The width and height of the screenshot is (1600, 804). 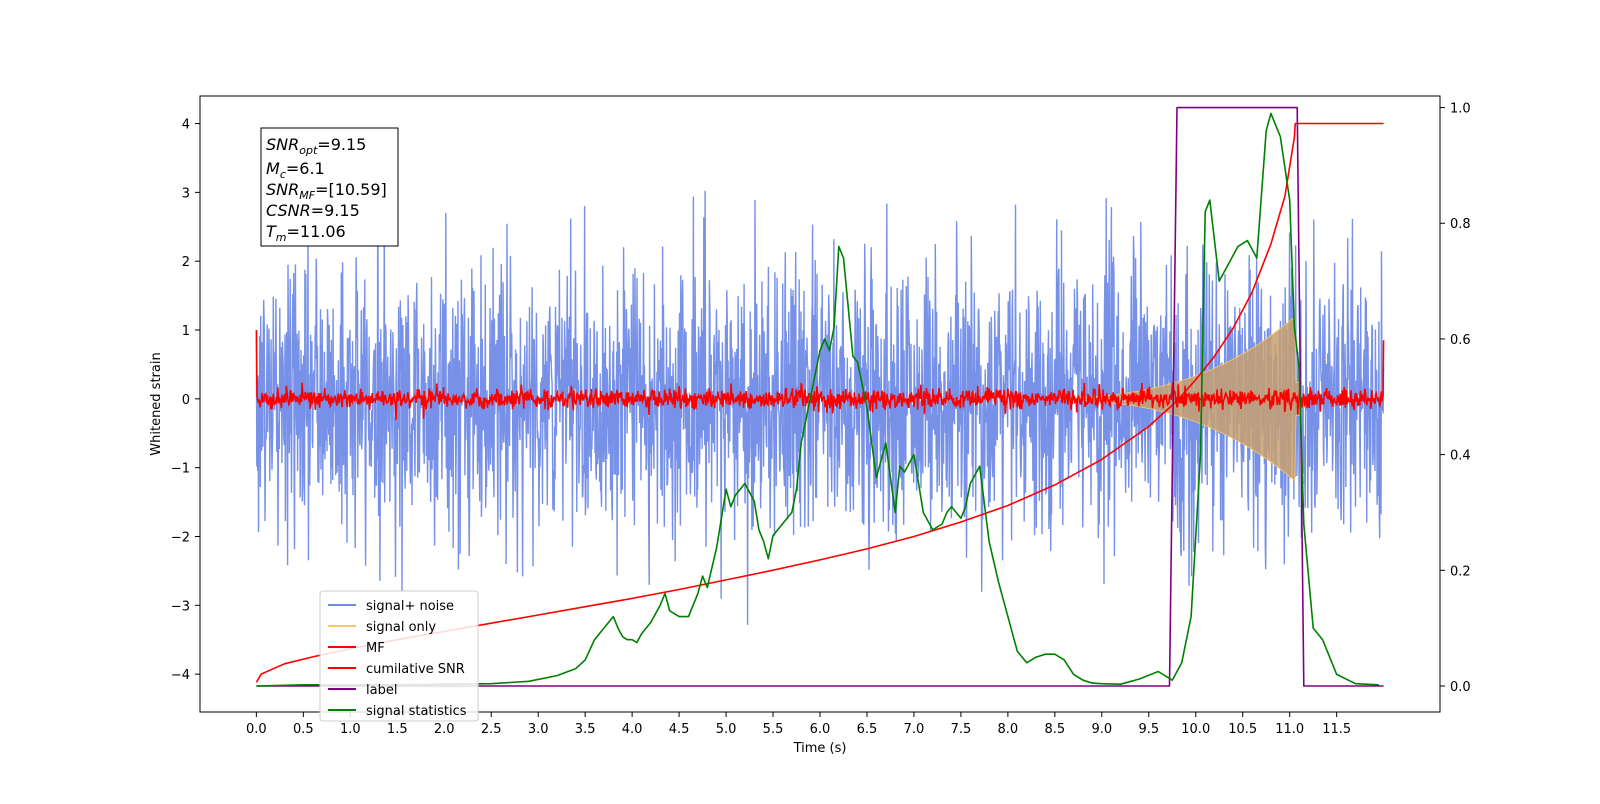 I want to click on x-tick-label: 9.5, so click(x=1148, y=729).